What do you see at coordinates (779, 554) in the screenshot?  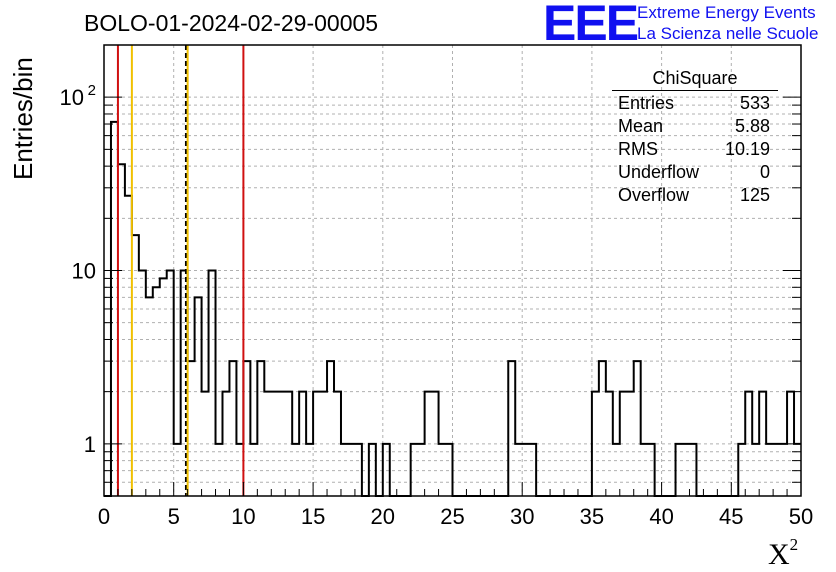 I see `x-axis-label-base: X` at bounding box center [779, 554].